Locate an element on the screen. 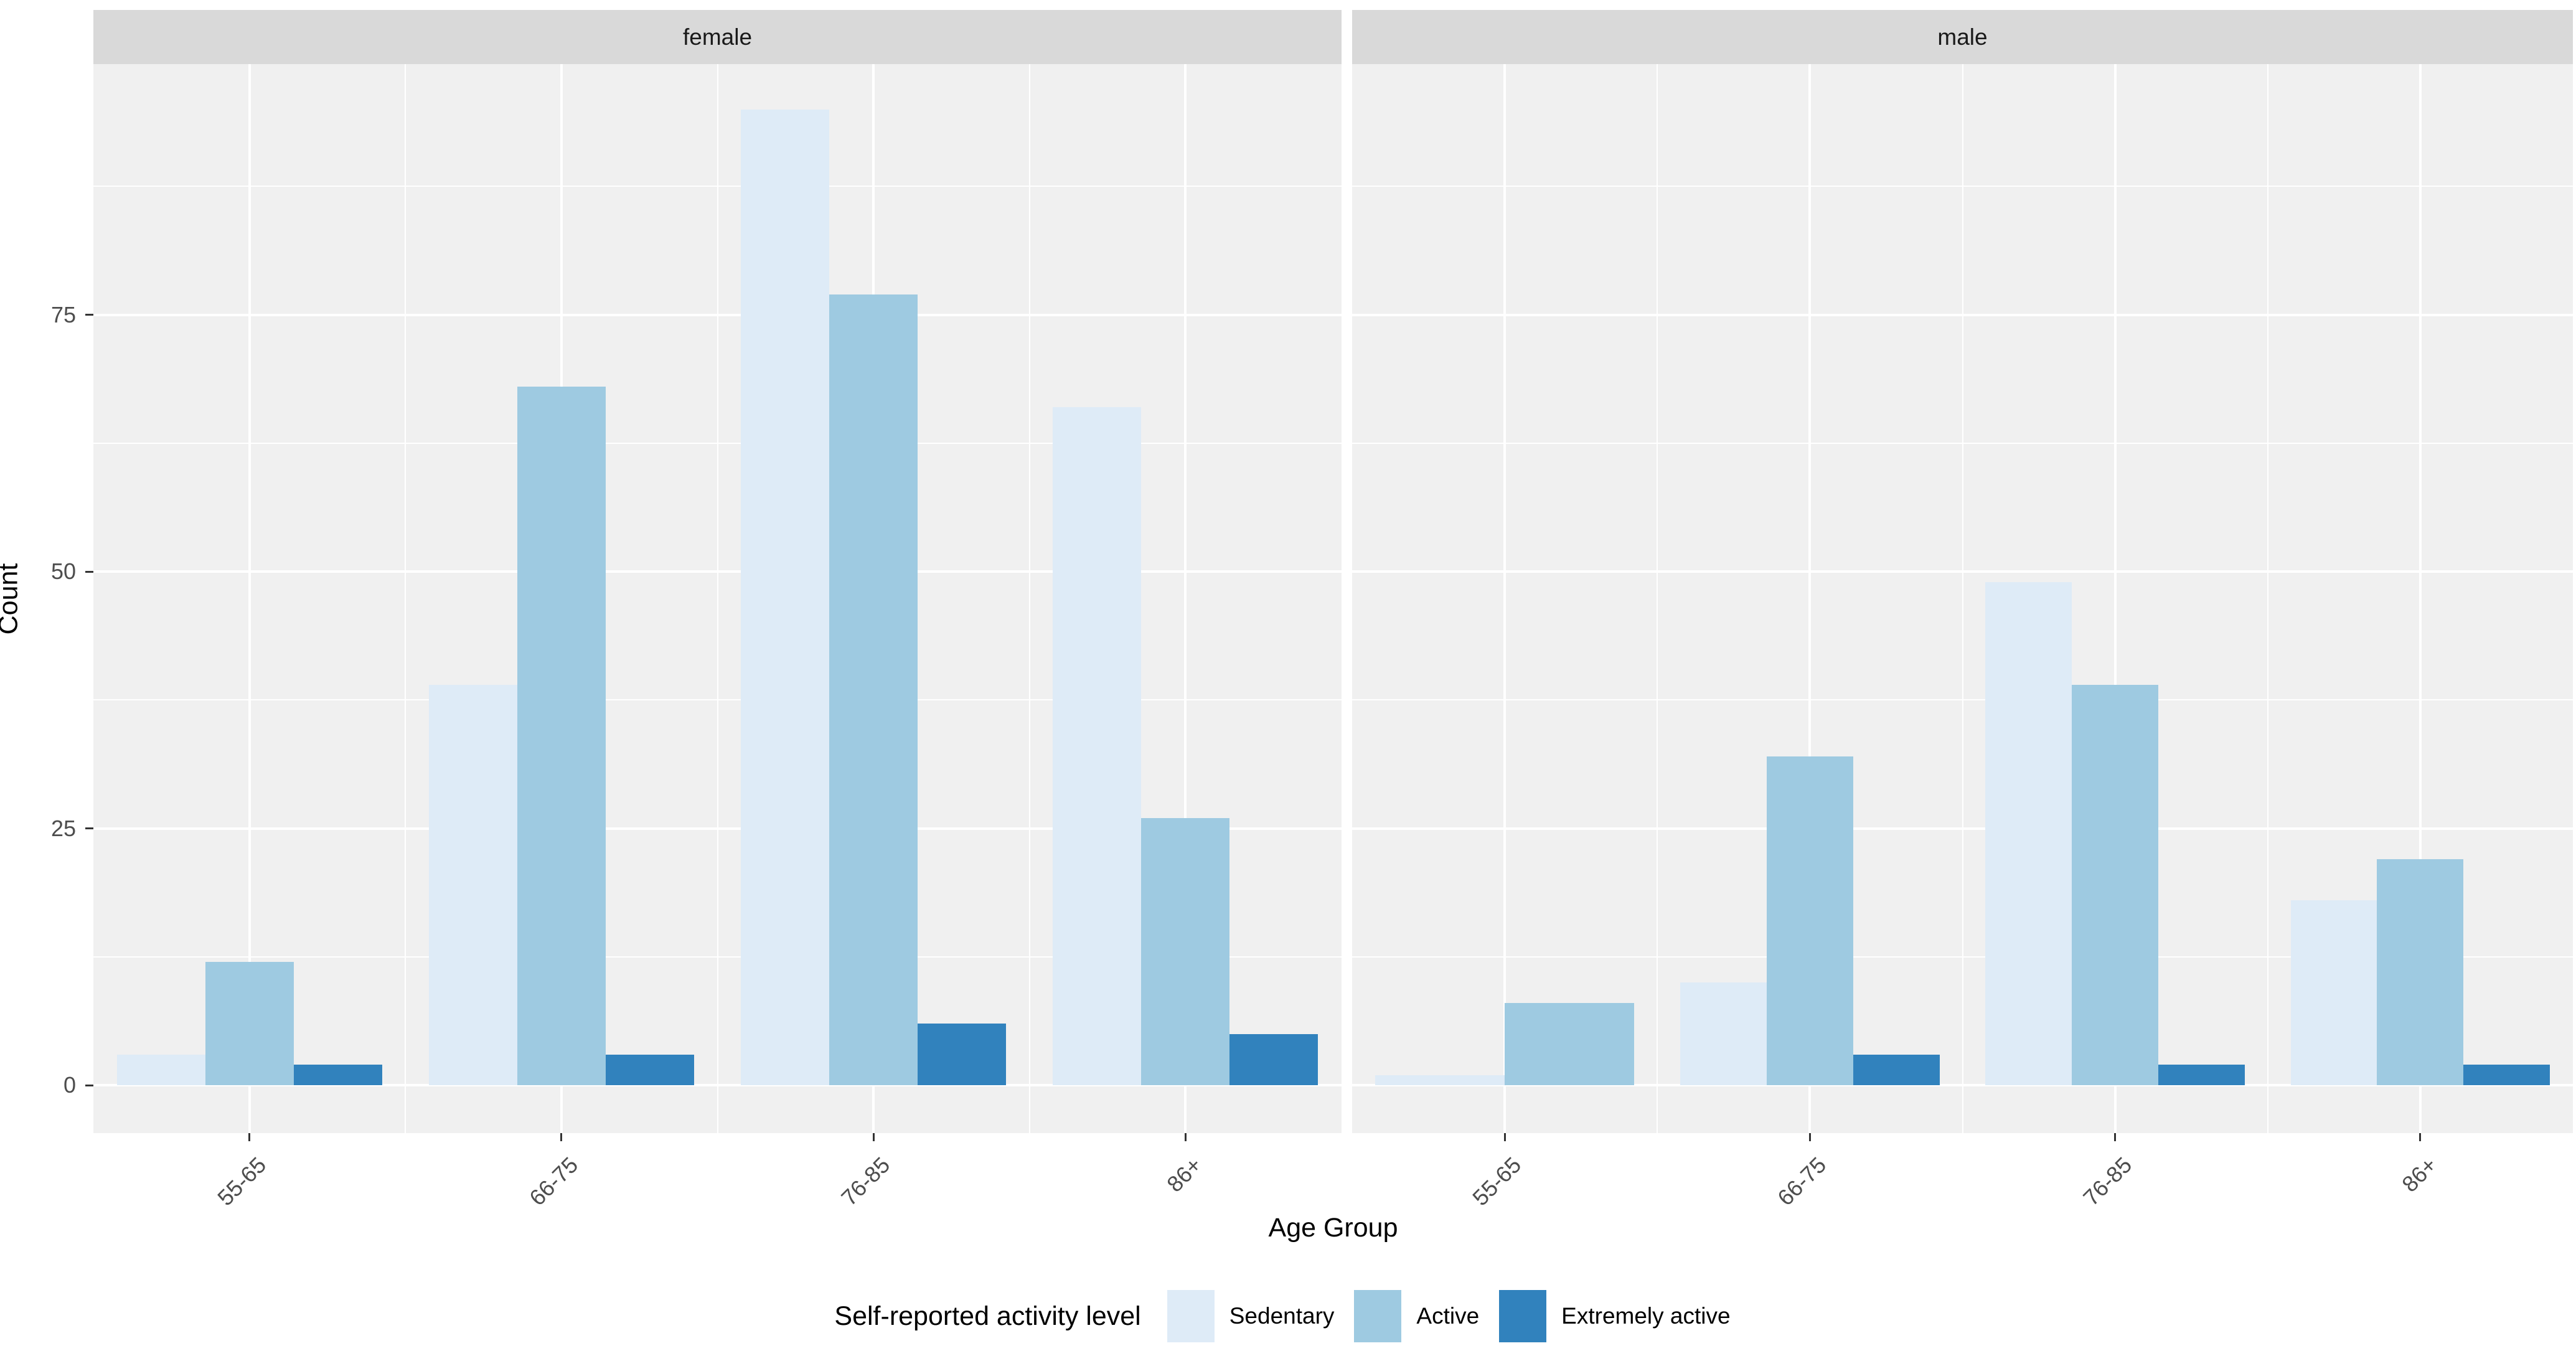  legend-entry-active: Active is located at coordinates (1422, 1316).